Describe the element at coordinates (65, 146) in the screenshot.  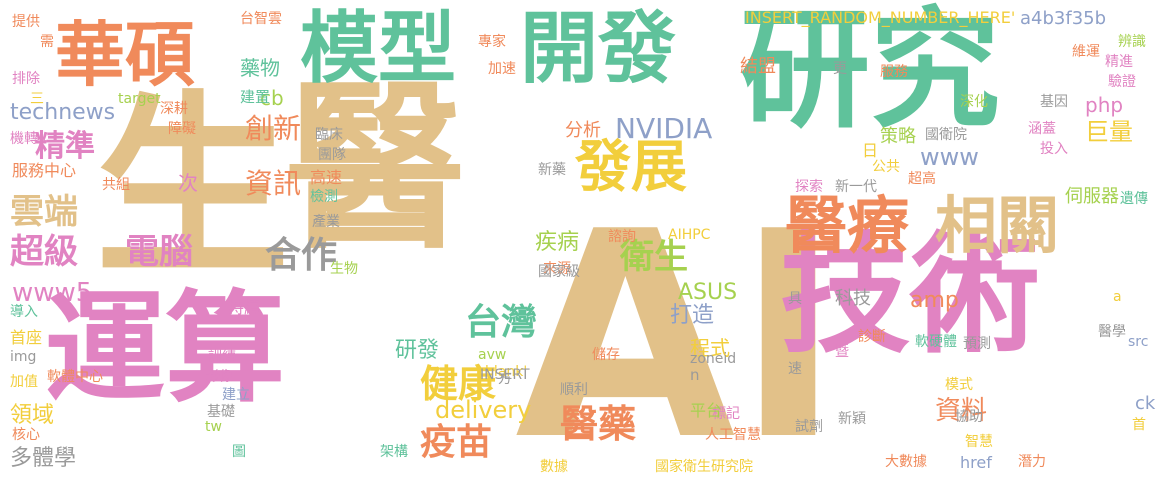
I see `cloud-word: 精準` at that location.